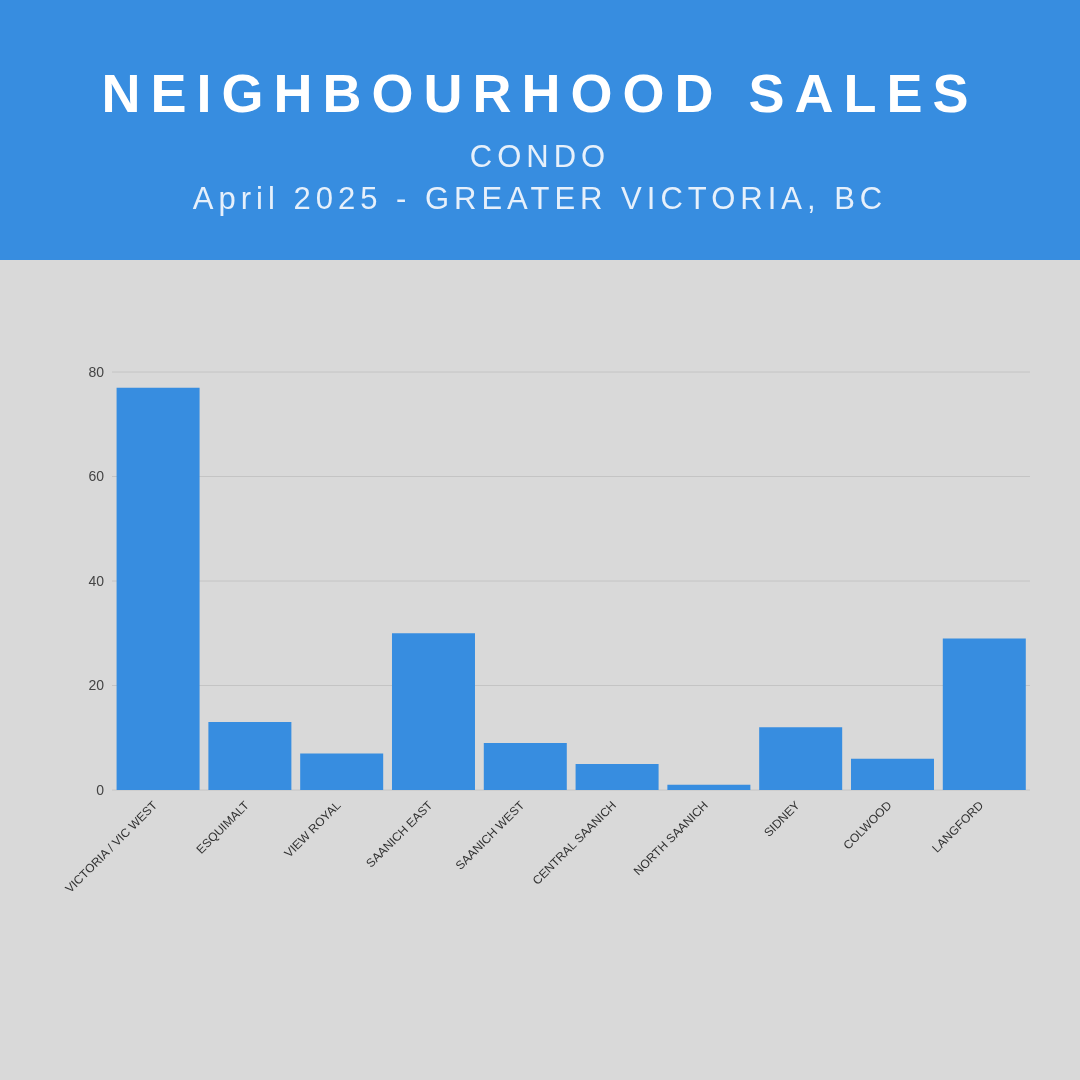 This screenshot has height=1080, width=1080. I want to click on y-tick-label: 40, so click(96, 580).